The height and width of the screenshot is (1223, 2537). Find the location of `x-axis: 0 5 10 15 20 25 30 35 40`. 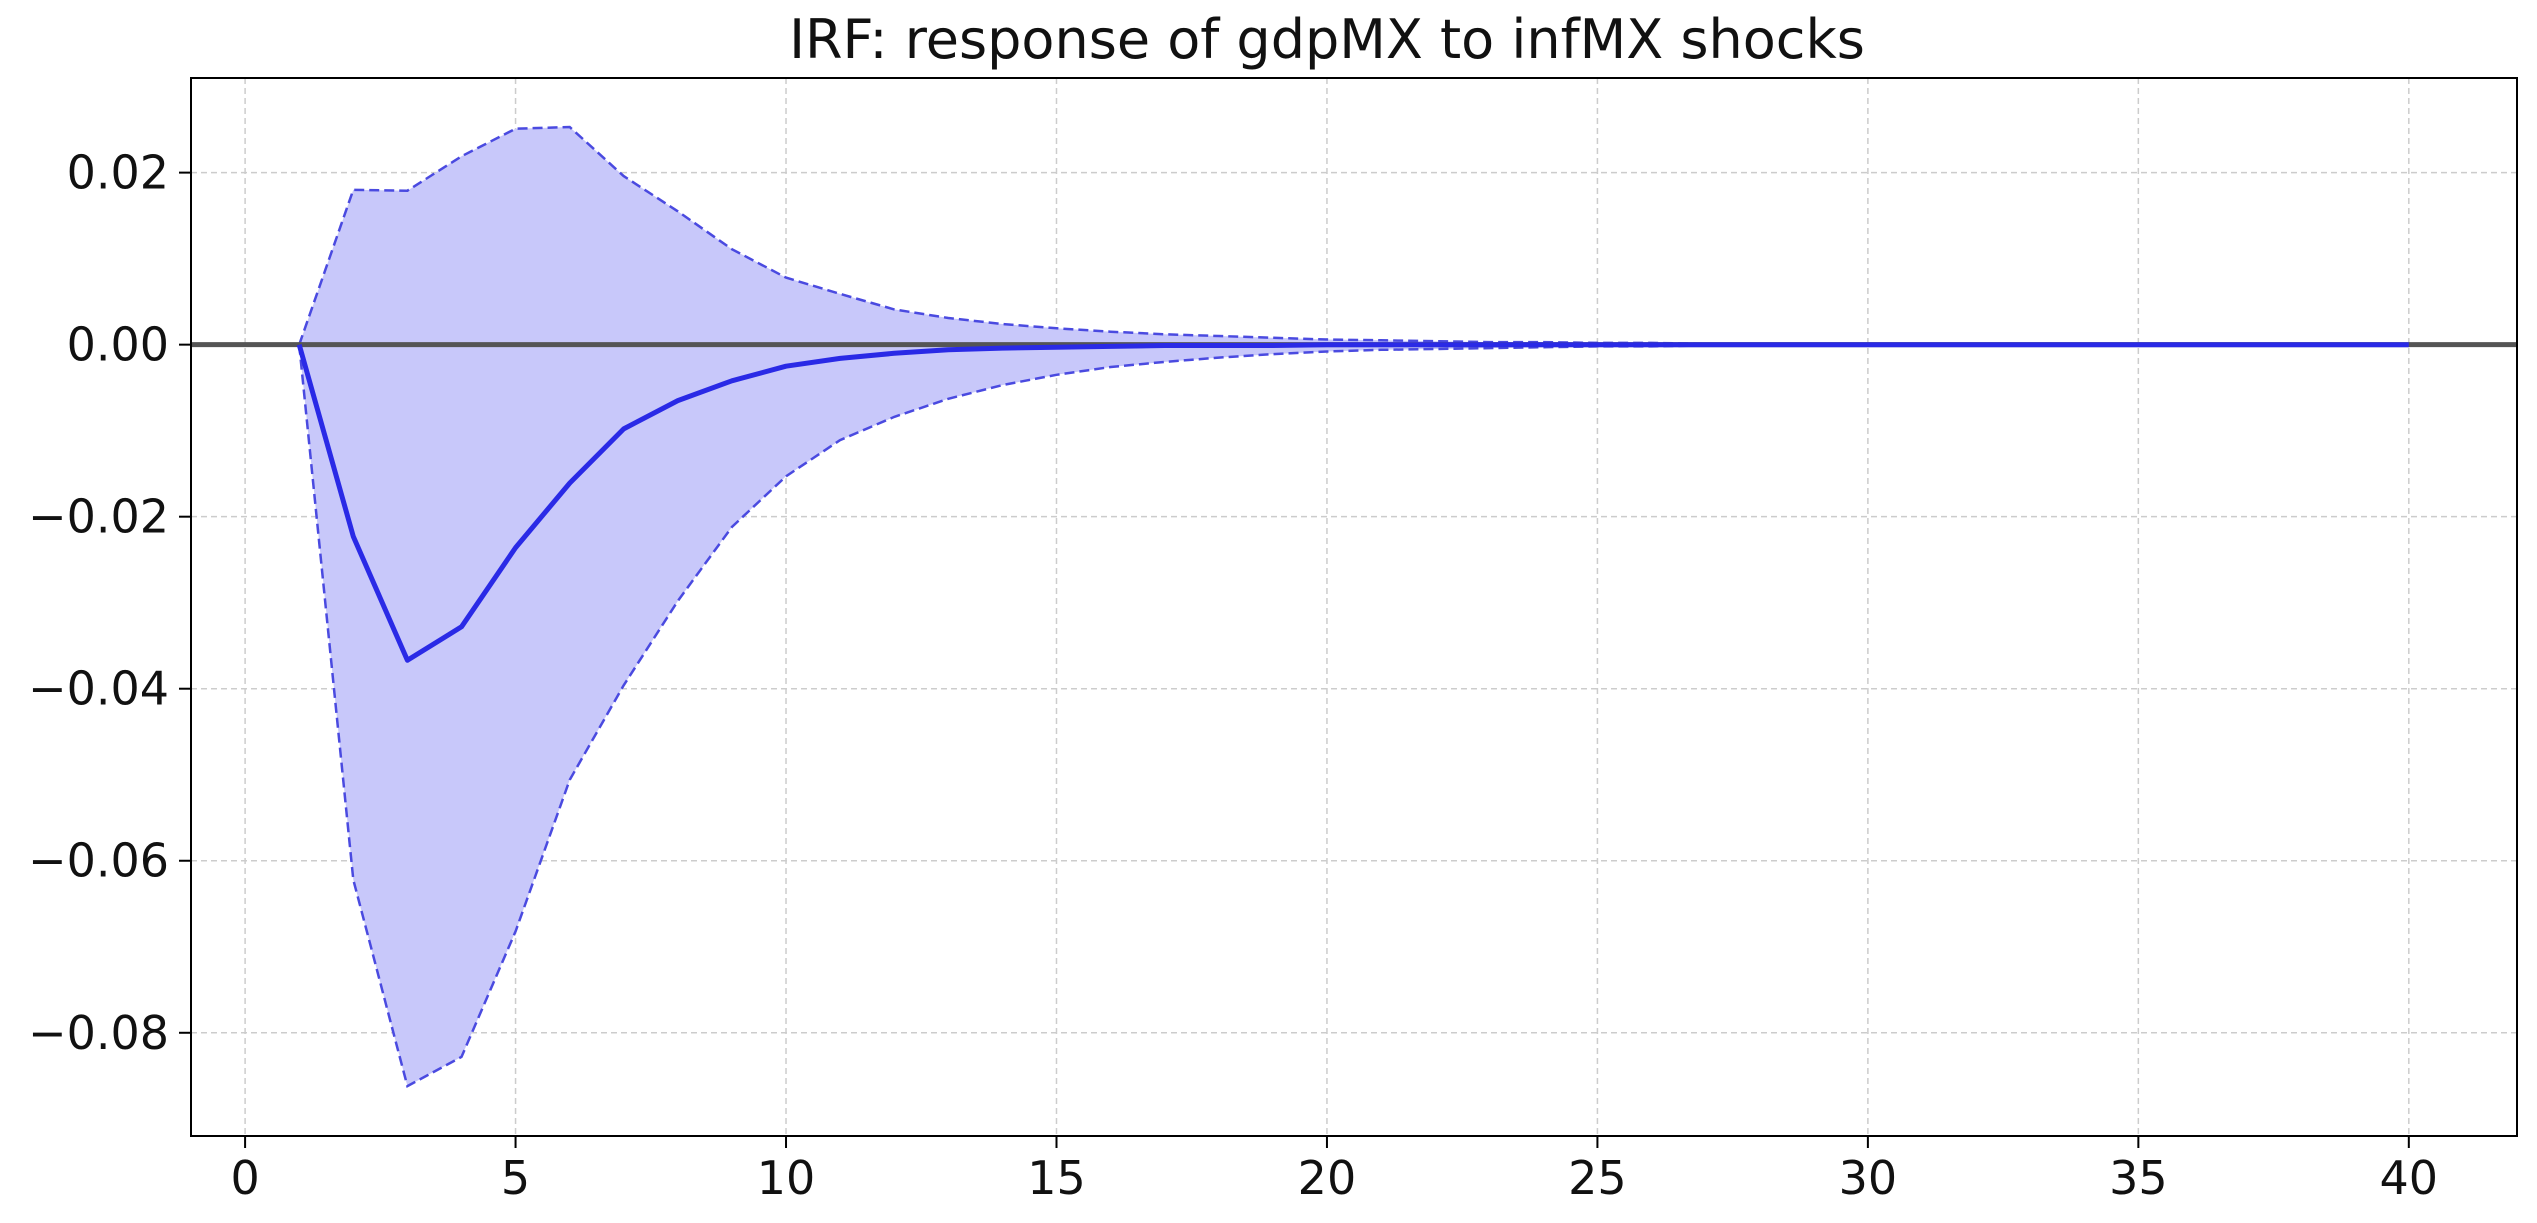

x-axis: 0 5 10 15 20 25 30 35 40 is located at coordinates (1334, 1170).